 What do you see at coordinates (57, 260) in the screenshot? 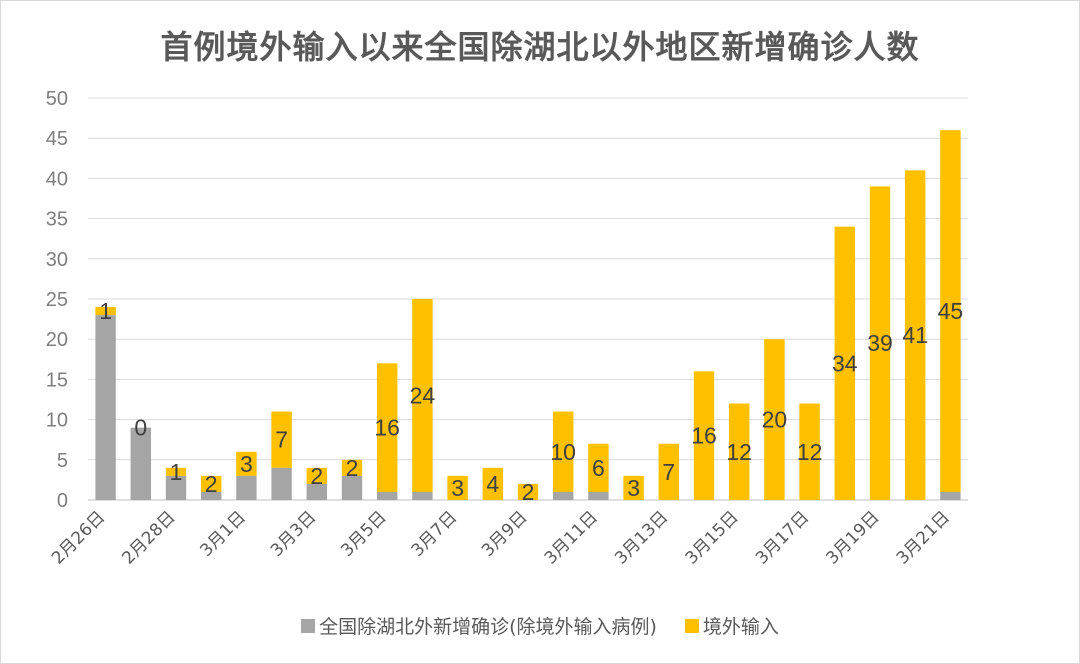
I see `y-tick-label: 30` at bounding box center [57, 260].